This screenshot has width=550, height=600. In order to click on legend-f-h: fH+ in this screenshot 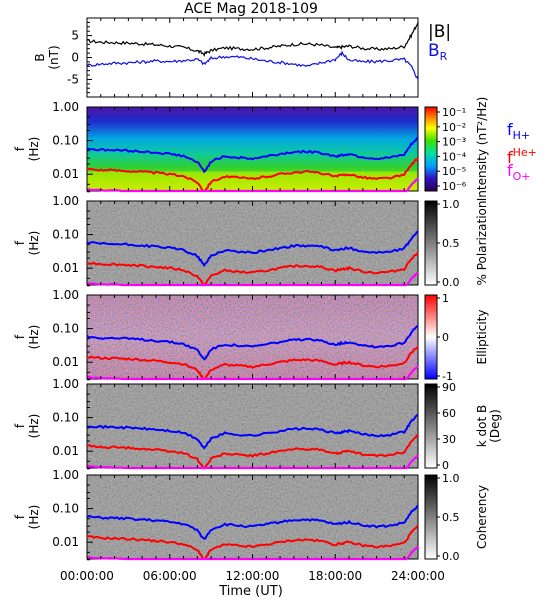, I will do `click(518, 131)`.